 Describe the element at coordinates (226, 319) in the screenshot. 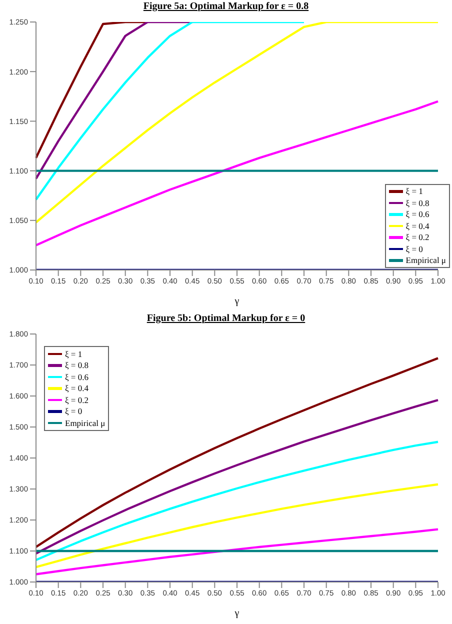

I see `chart-title: Figure 5b: Optimal Markup for ε = 0` at that location.